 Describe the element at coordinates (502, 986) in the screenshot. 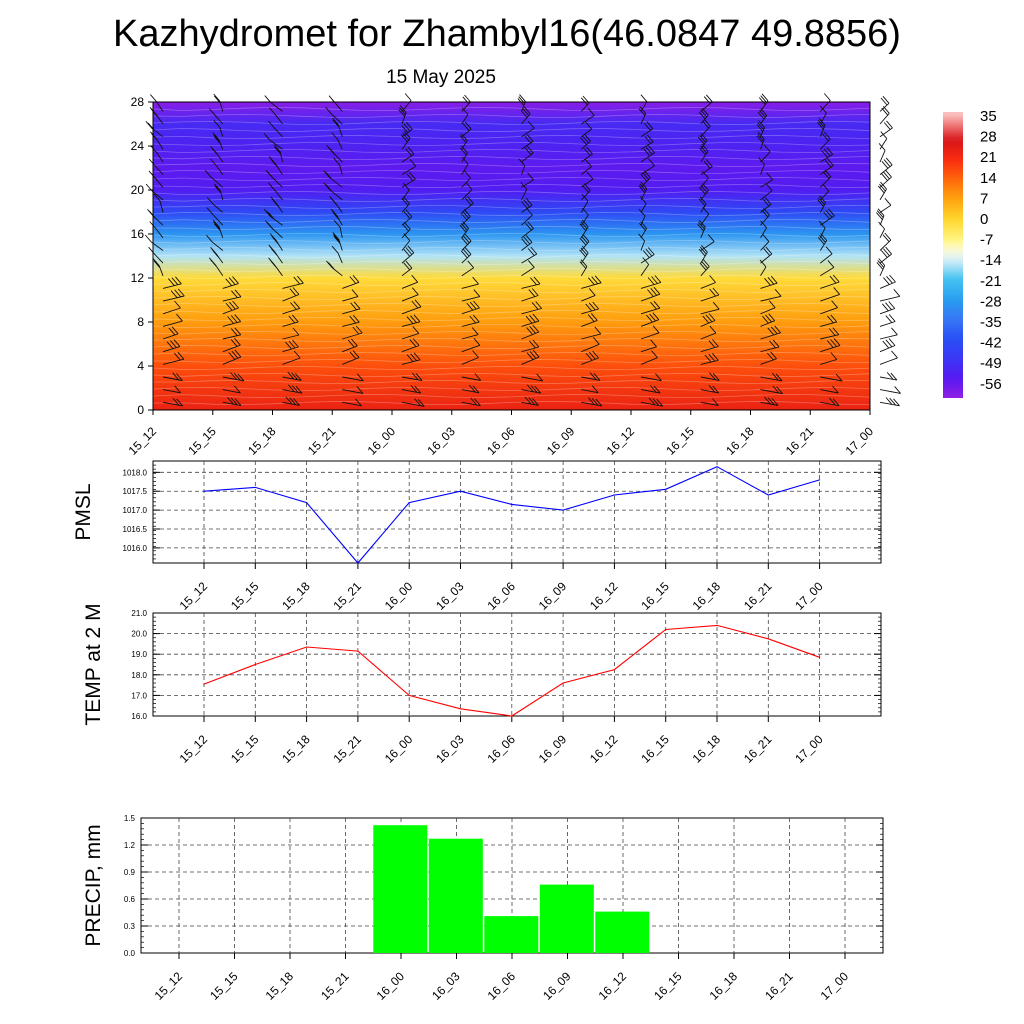

I see `x-tick-label: 16_06` at that location.